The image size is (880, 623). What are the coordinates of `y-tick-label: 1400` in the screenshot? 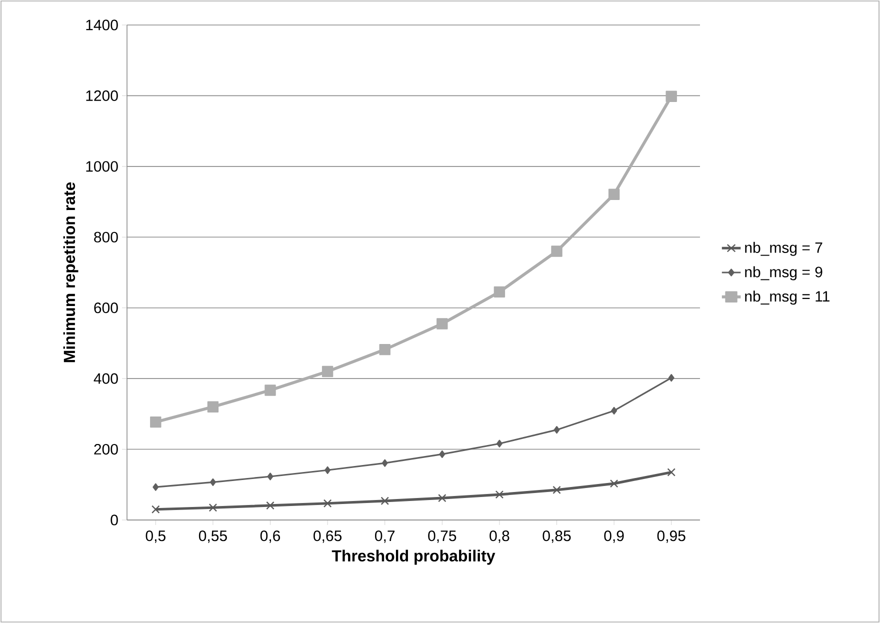 It's located at (102, 25).